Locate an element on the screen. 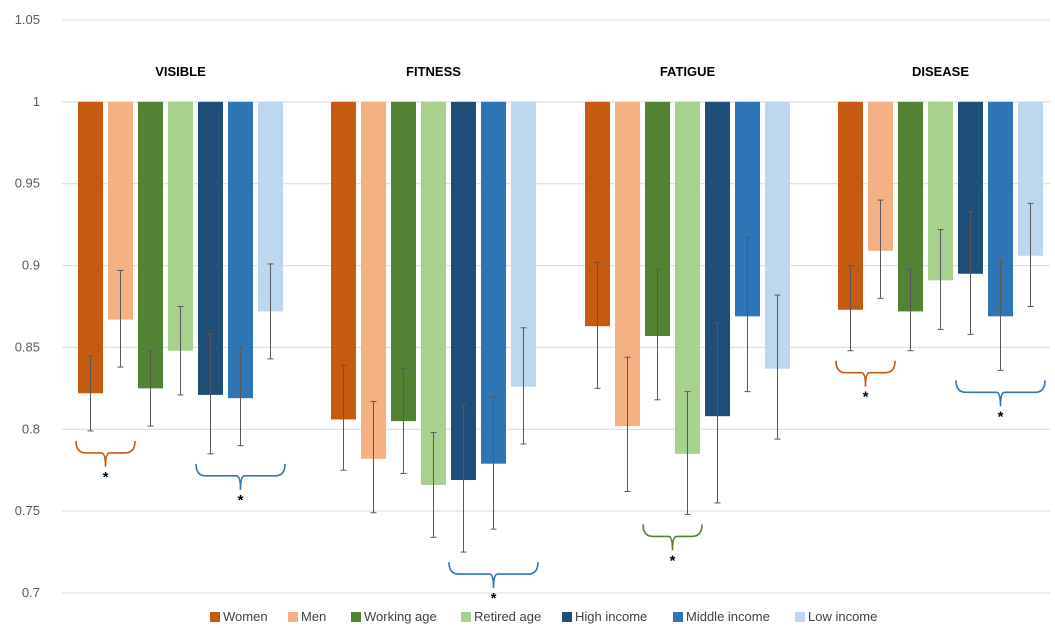  legend-item-retired-age: Retired age is located at coordinates (501, 616).